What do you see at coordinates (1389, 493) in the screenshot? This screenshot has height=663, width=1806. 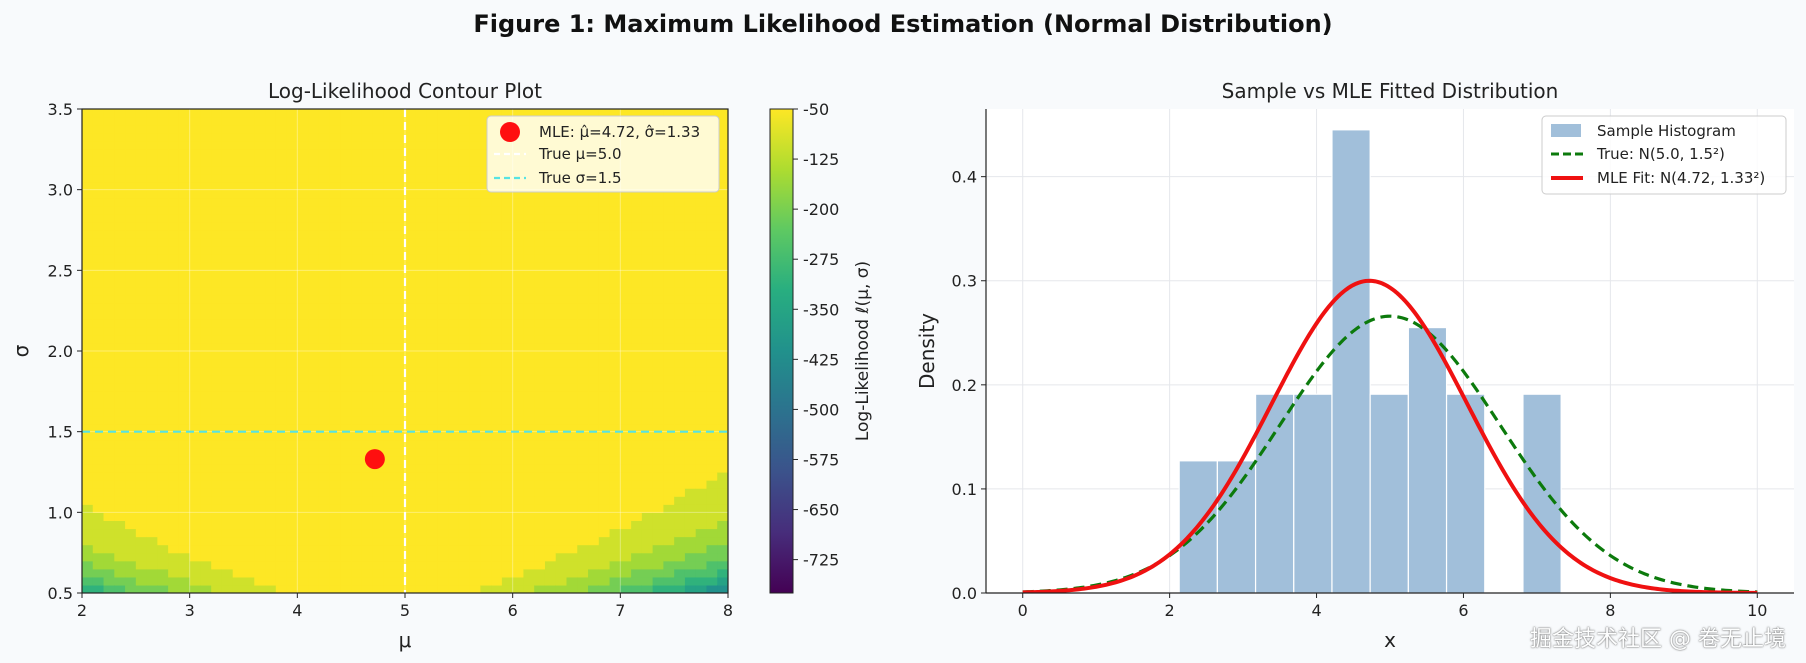 I see `histogram-bar` at bounding box center [1389, 493].